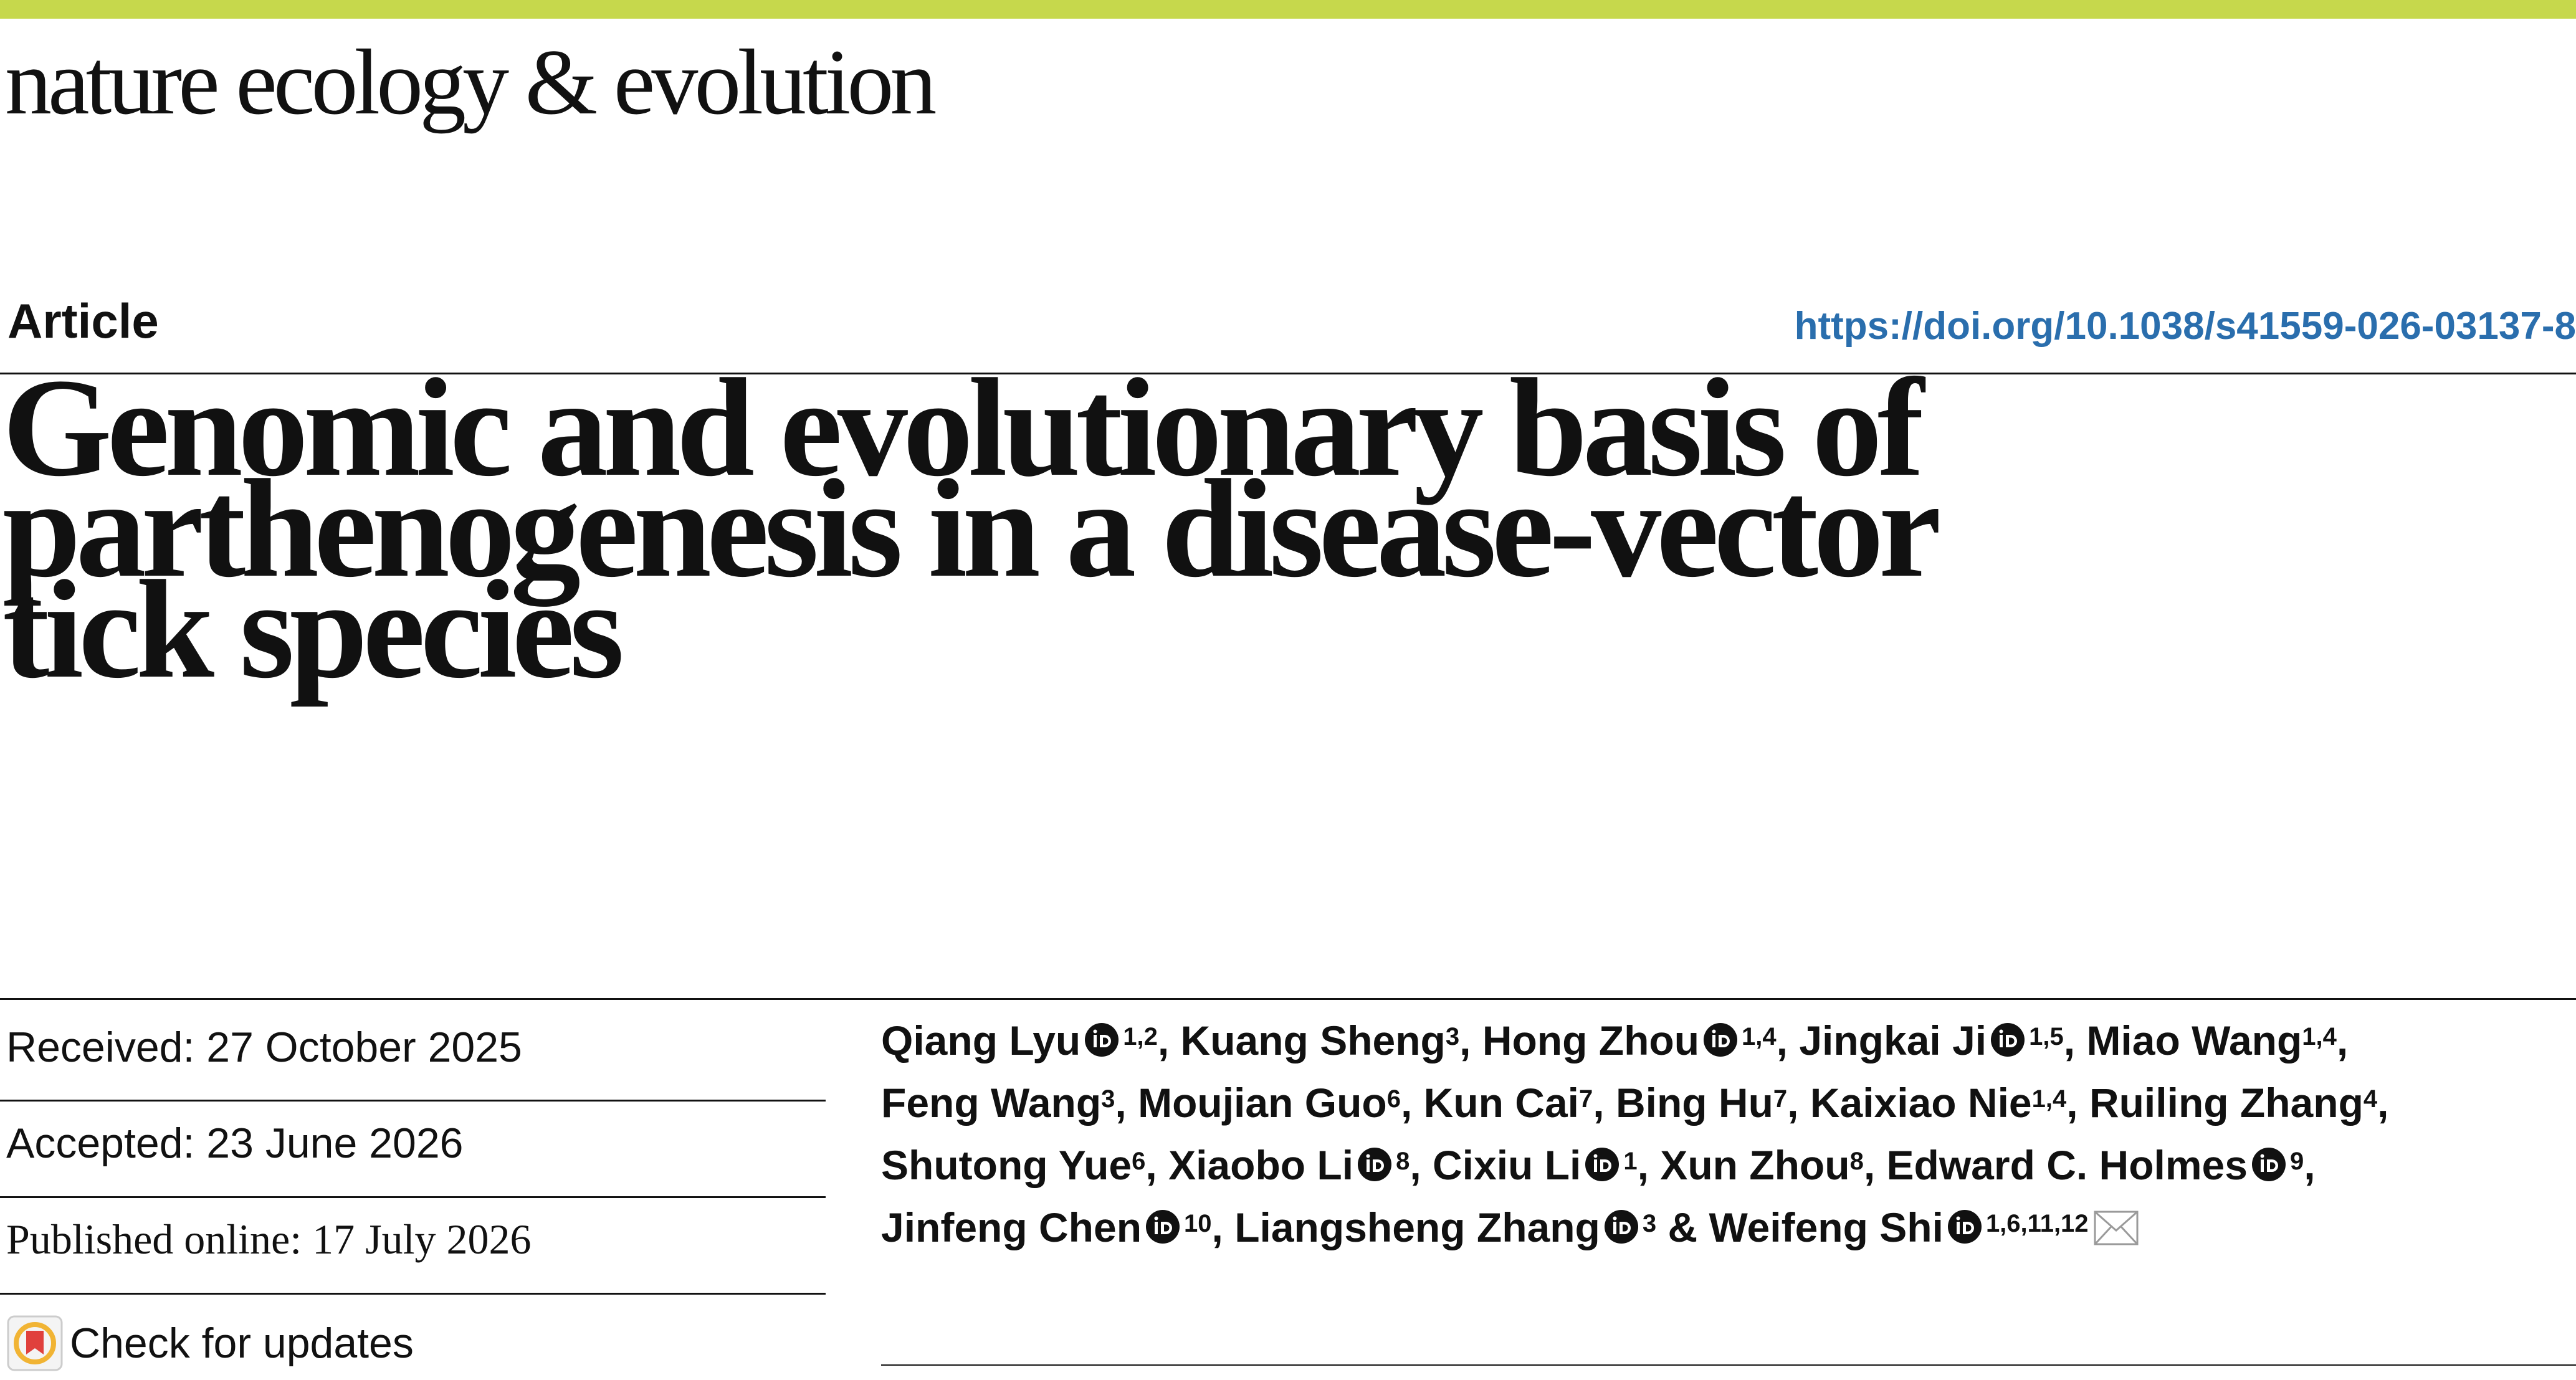 The image size is (2576, 1380). What do you see at coordinates (1261, 1165) in the screenshot?
I see `author-name: Xiaobo Li` at bounding box center [1261, 1165].